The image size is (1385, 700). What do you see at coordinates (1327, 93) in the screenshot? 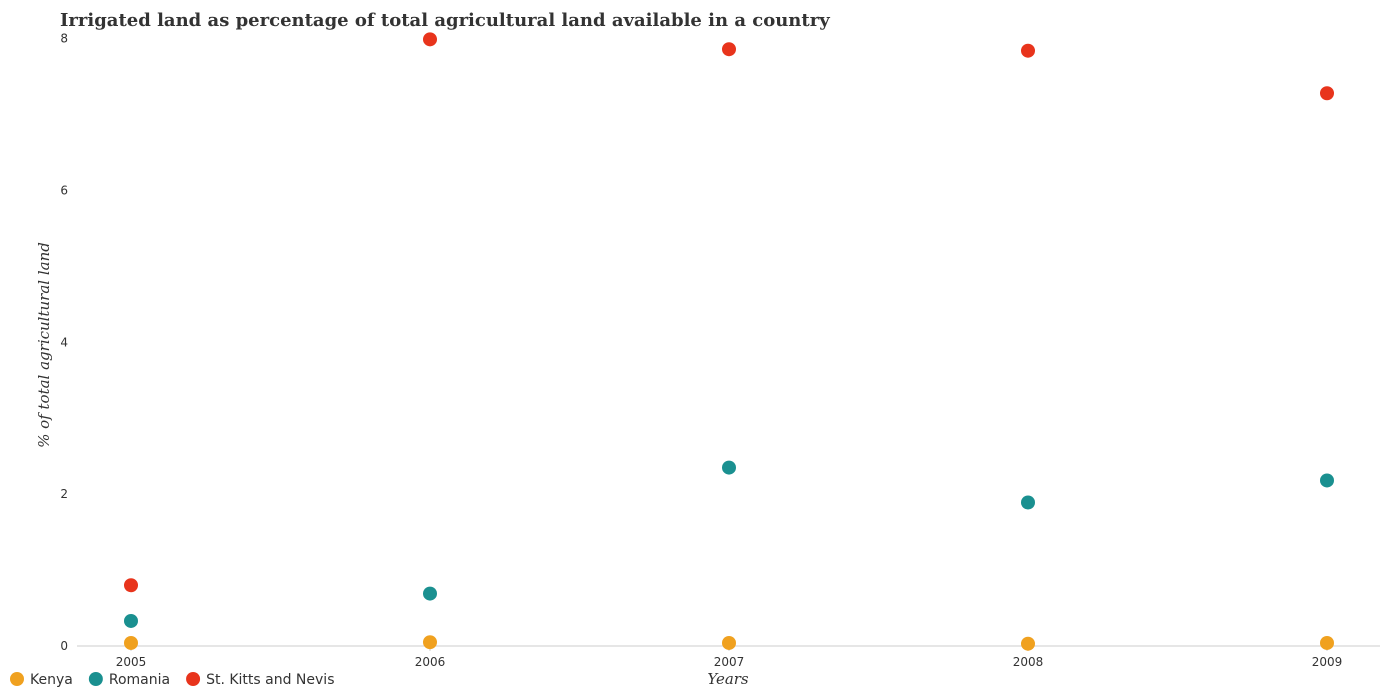
I see `point-st-kitts-and-nevis-2009` at bounding box center [1327, 93].